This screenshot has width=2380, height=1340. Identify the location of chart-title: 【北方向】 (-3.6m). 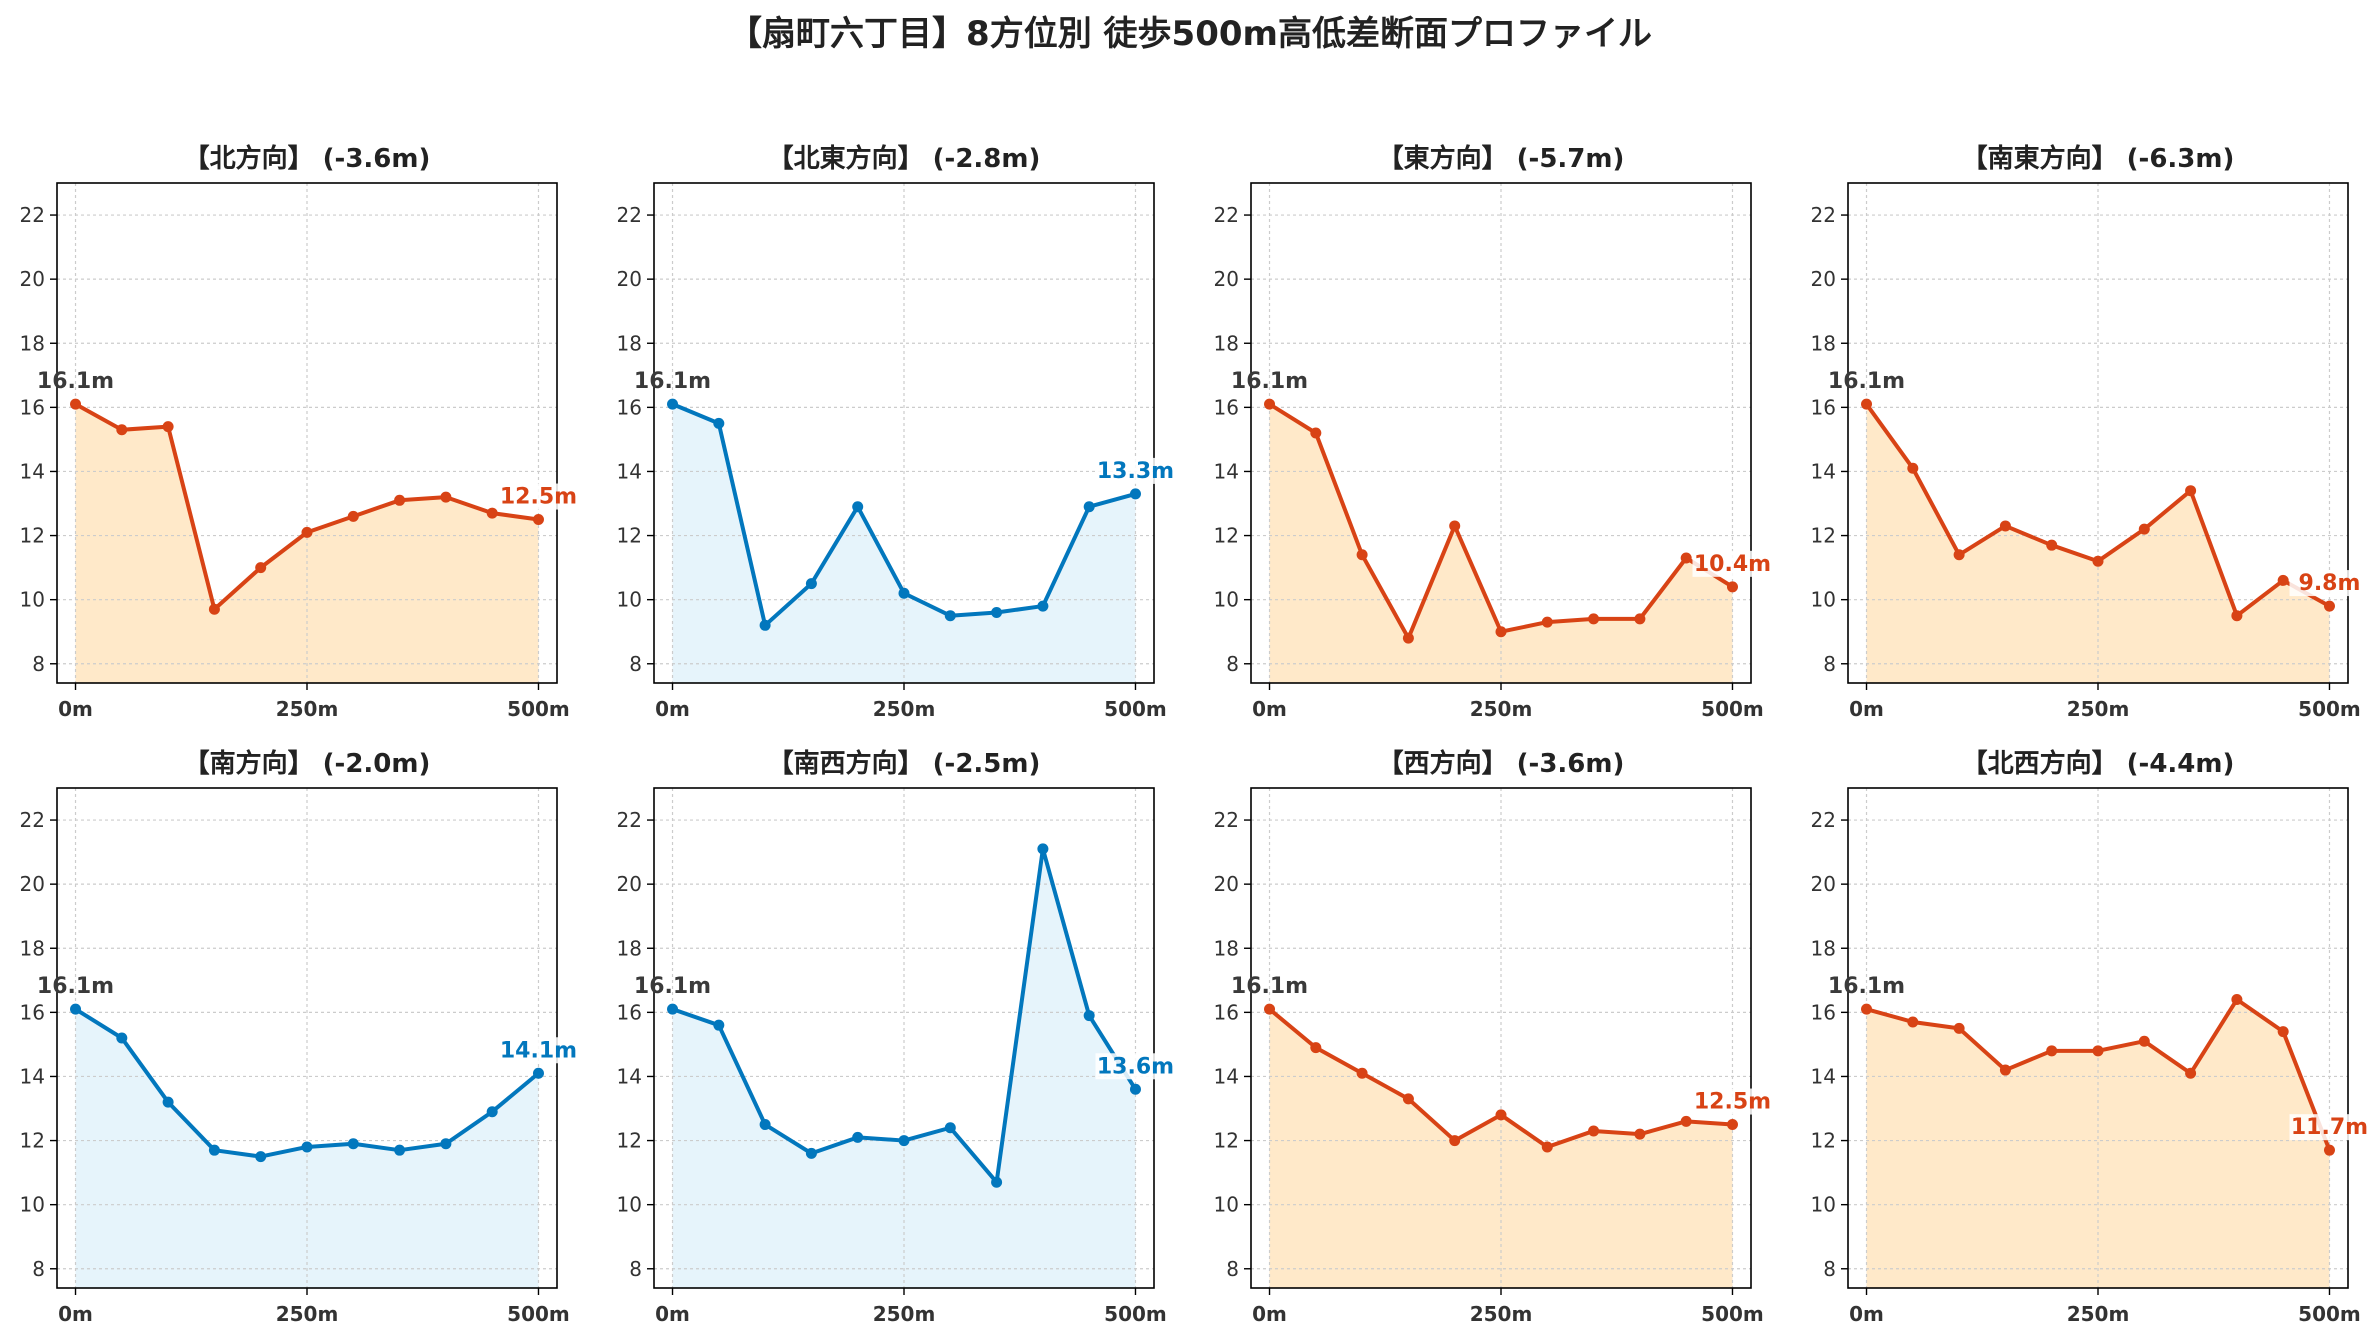
(307, 158).